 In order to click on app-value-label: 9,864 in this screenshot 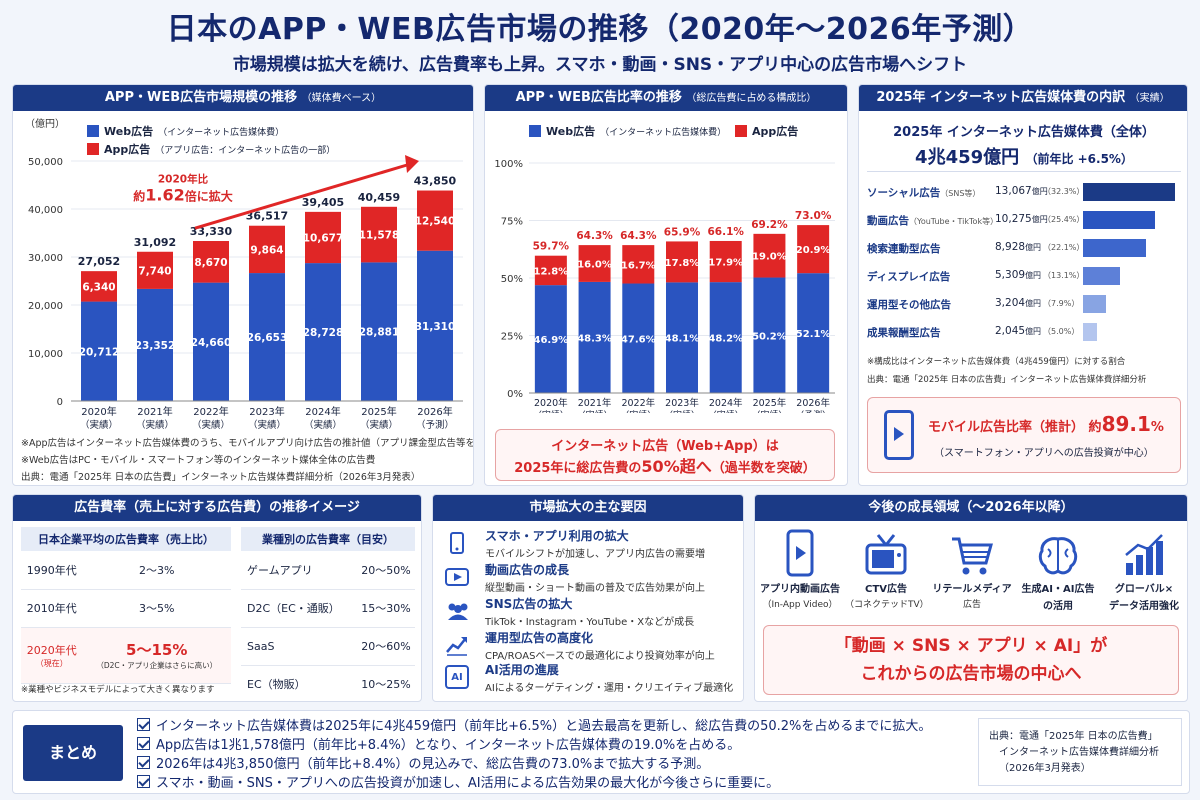, I will do `click(266, 250)`.